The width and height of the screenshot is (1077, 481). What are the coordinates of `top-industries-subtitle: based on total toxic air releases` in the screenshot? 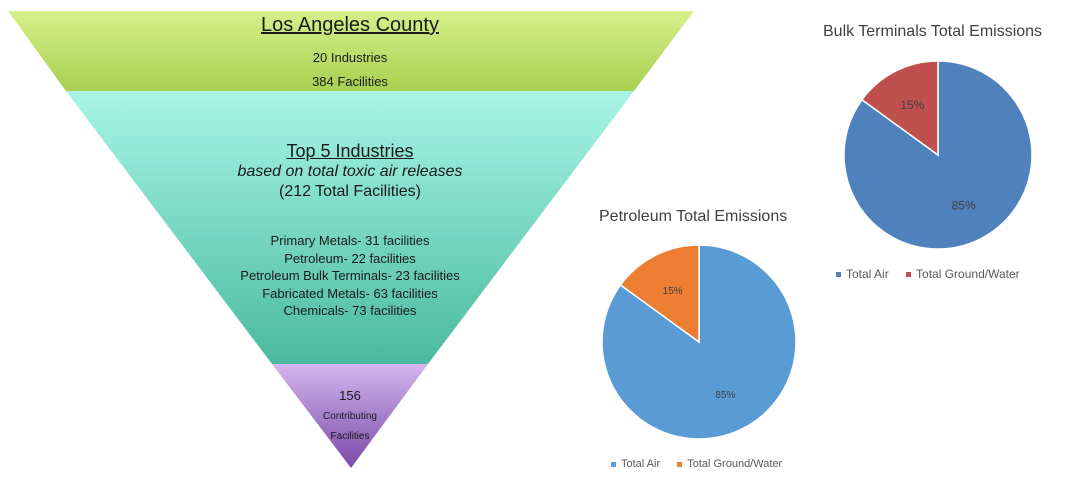 It's located at (350, 171).